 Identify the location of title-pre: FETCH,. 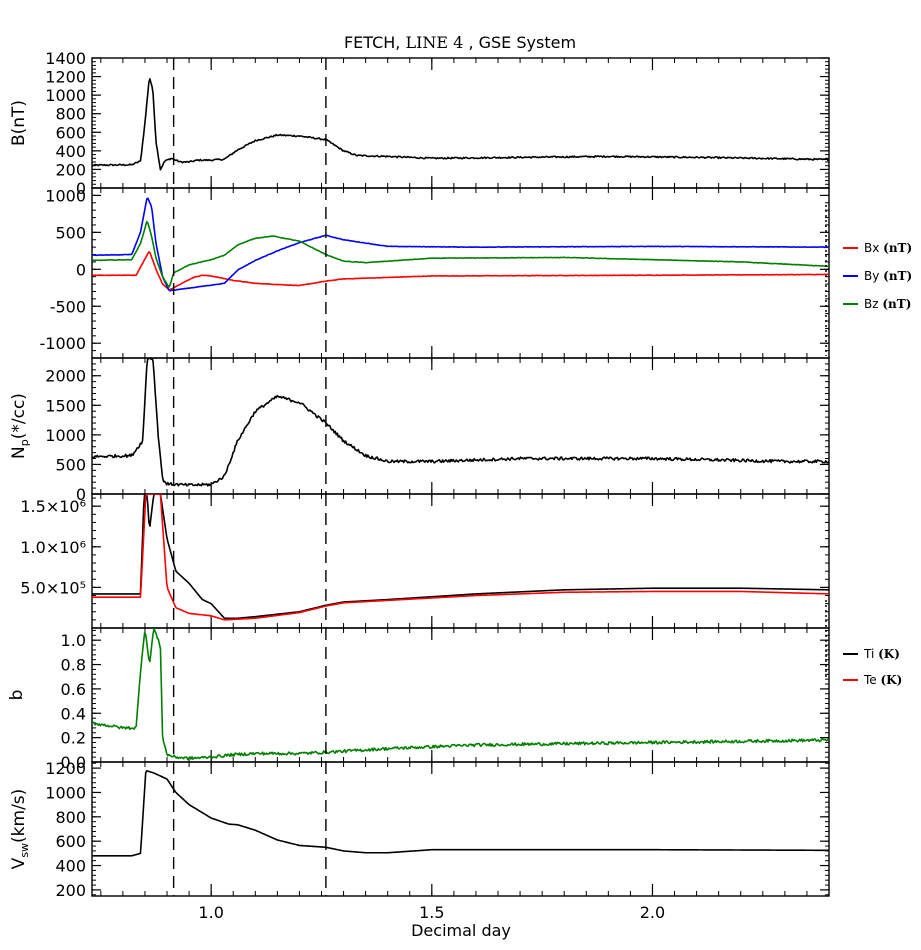
(372, 42).